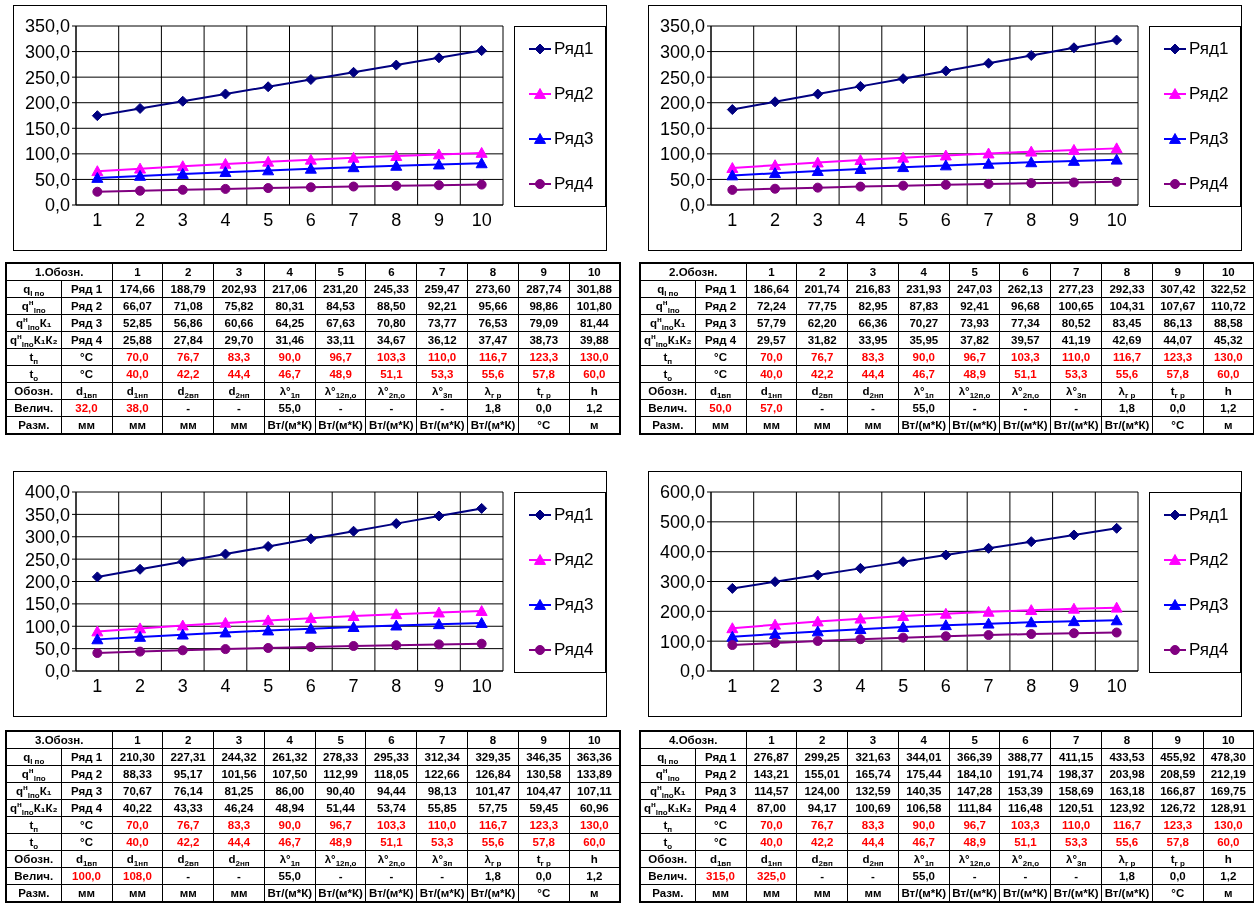 The height and width of the screenshot is (909, 1254). I want to click on category-label: 7, so click(1076, 740).